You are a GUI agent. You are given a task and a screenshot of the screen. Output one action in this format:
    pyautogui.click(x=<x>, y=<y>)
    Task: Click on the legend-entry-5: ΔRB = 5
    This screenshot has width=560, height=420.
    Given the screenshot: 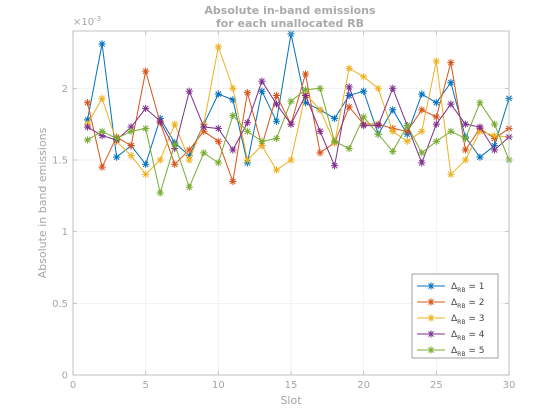 What is the action you would take?
    pyautogui.click(x=450, y=352)
    